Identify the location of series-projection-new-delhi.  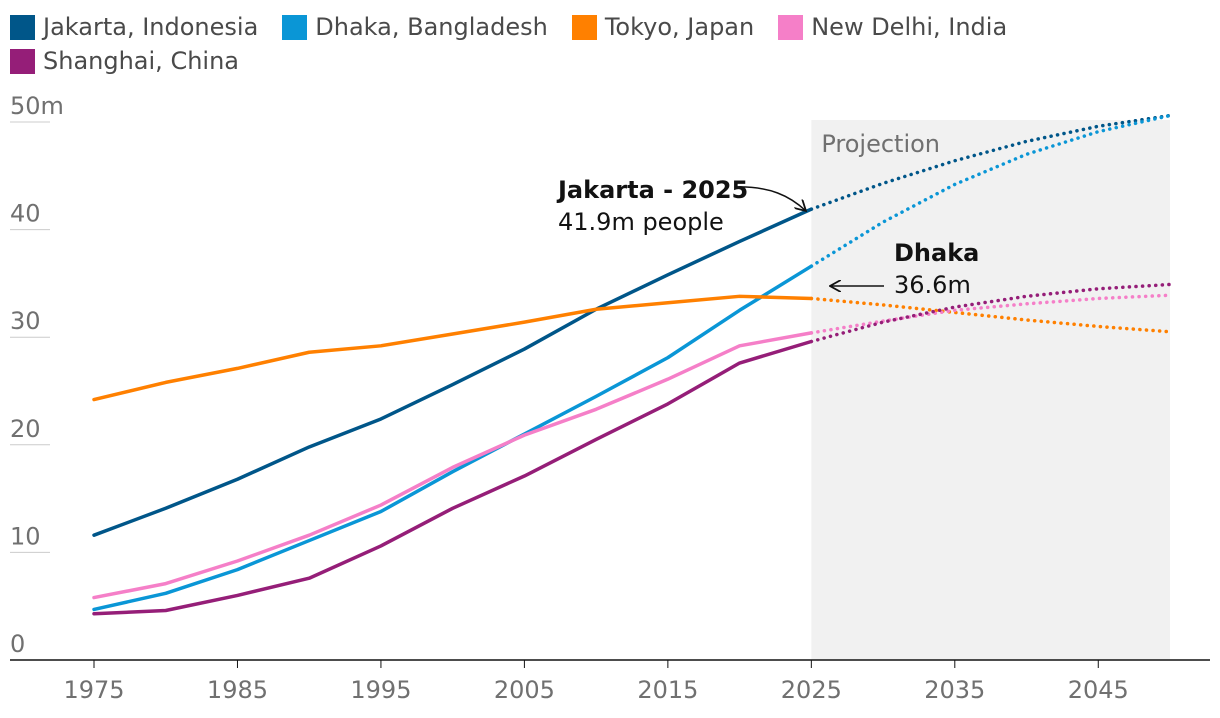
(990, 314).